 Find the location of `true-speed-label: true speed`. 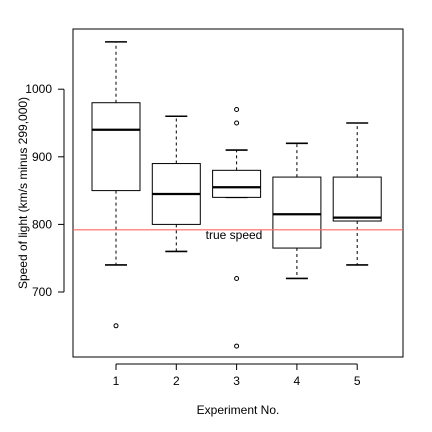

true-speed-label: true speed is located at coordinates (234, 235).